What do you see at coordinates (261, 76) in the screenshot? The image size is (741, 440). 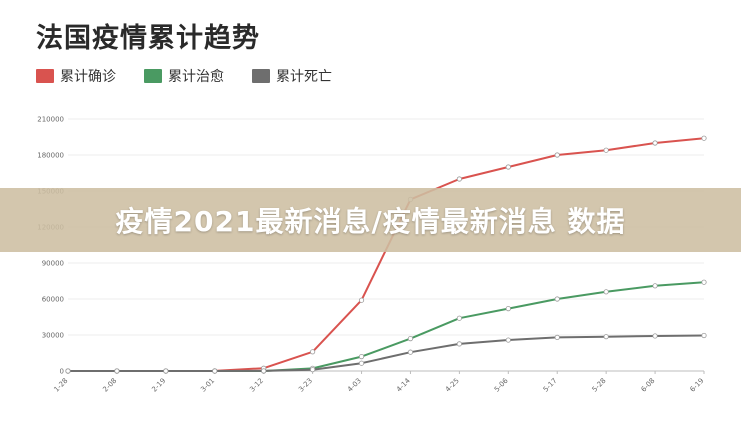 I see `legend-swatch-deaths` at bounding box center [261, 76].